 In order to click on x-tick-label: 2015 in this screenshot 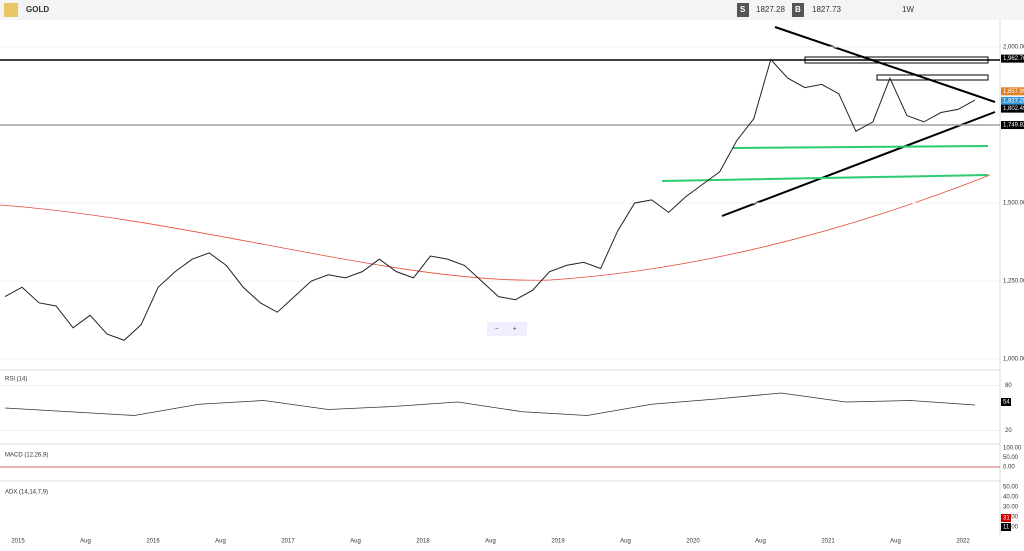, I will do `click(18, 542)`.